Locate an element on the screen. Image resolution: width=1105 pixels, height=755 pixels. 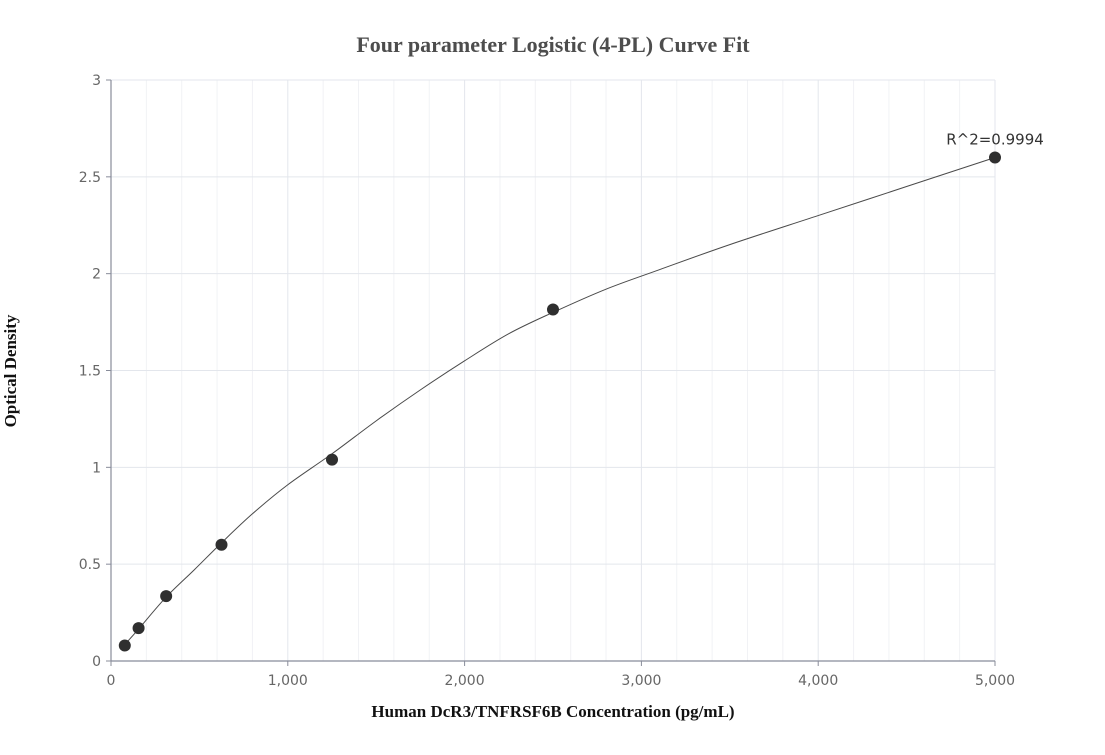
chart-title: Four parameter Logistic (4-PL) Curve Fit is located at coordinates (553, 44).